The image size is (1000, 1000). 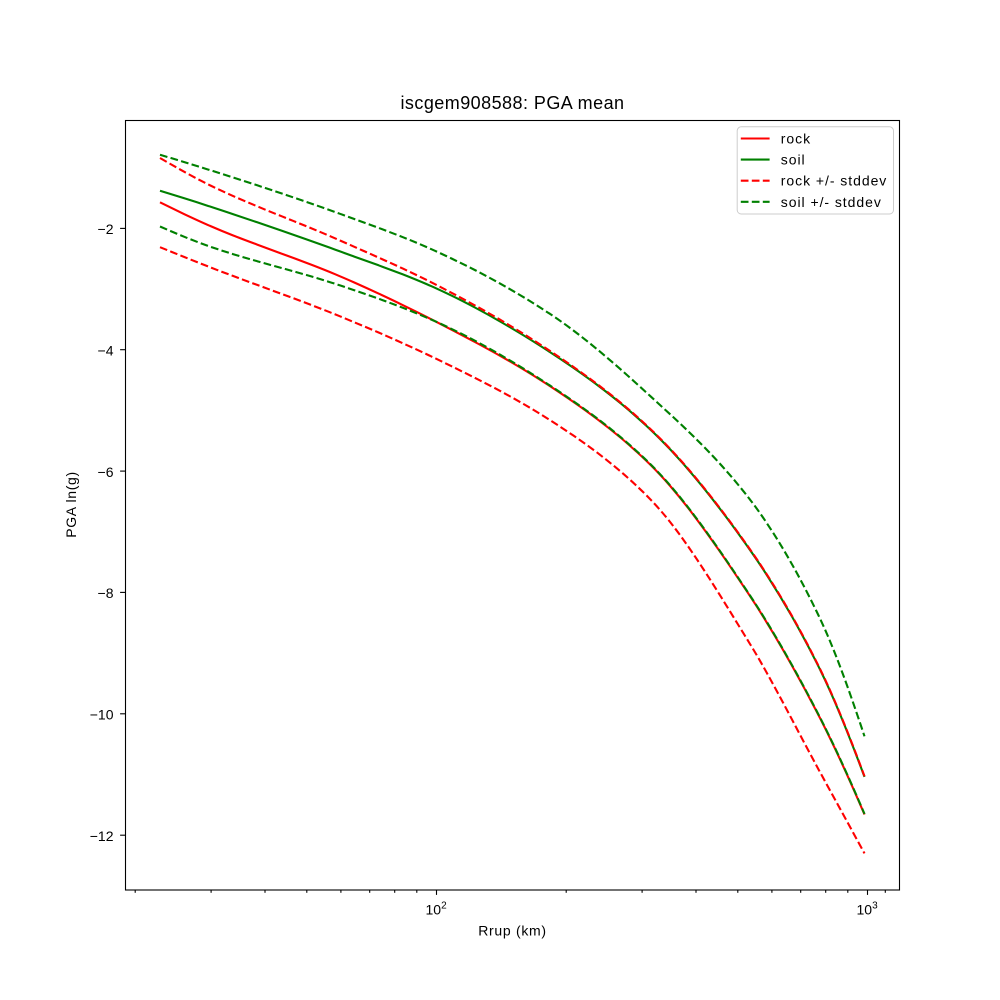 What do you see at coordinates (102, 715) in the screenshot?
I see `svg-text: −10` at bounding box center [102, 715].